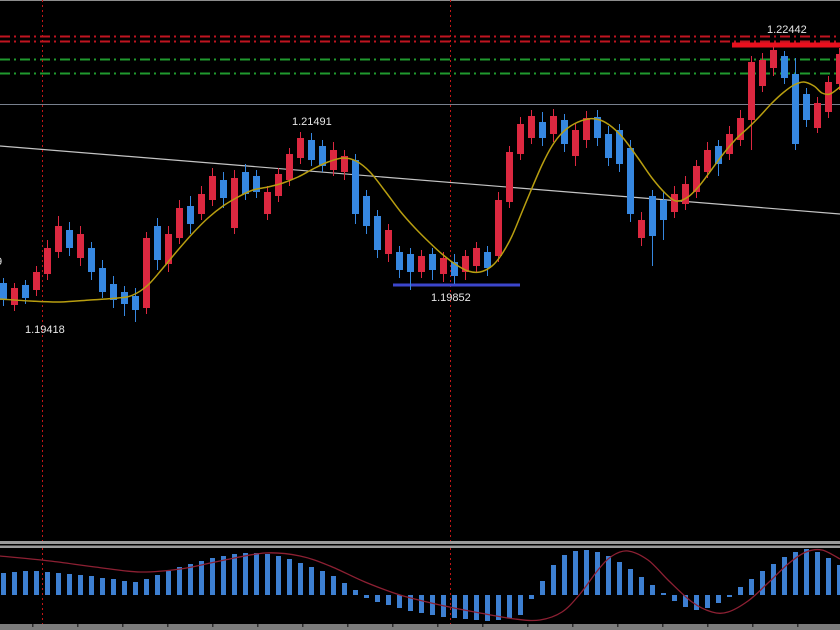 The height and width of the screenshot is (630, 840). I want to click on time-axis-strip, so click(420, 627).